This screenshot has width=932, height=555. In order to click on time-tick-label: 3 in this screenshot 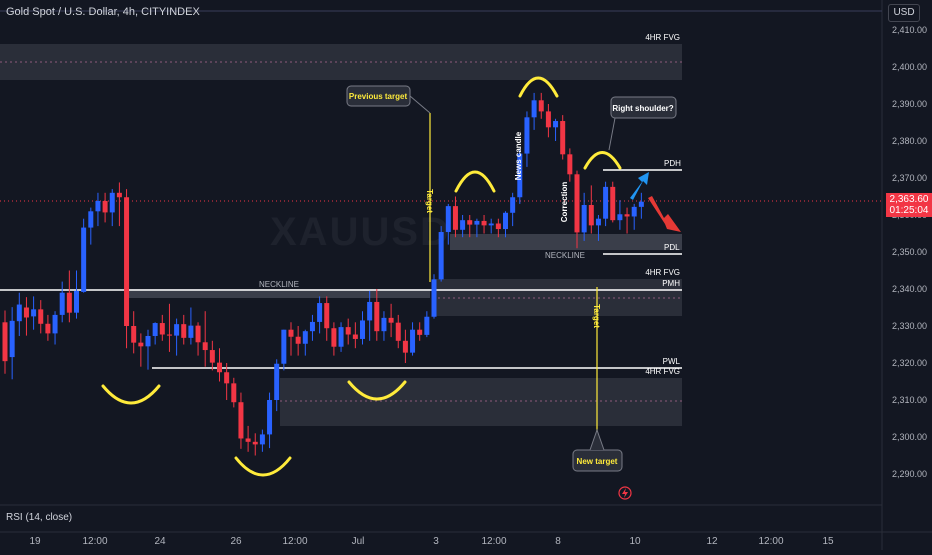, I will do `click(436, 541)`.